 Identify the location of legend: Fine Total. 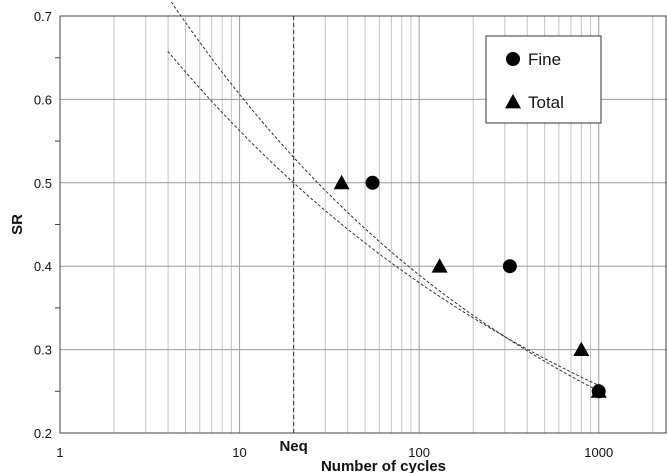
(543, 79).